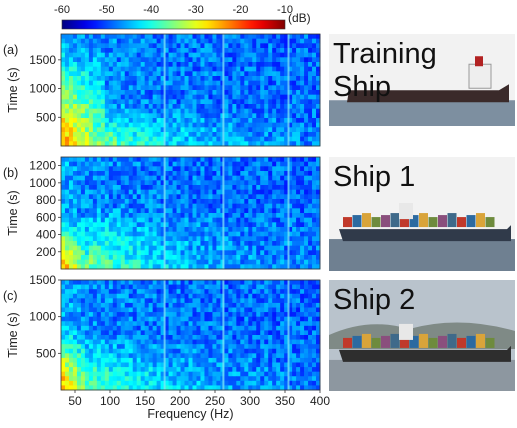 Image resolution: width=517 pixels, height=428 pixels. Describe the element at coordinates (480, 76) in the screenshot. I see `ship-bridge` at that location.